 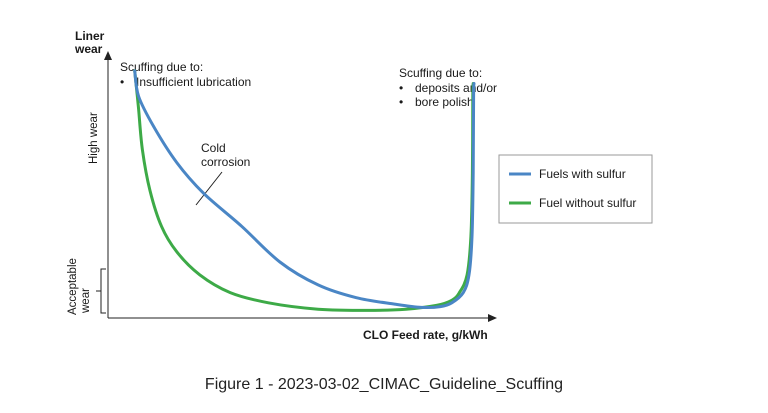 I want to click on legend-box, so click(x=575, y=189).